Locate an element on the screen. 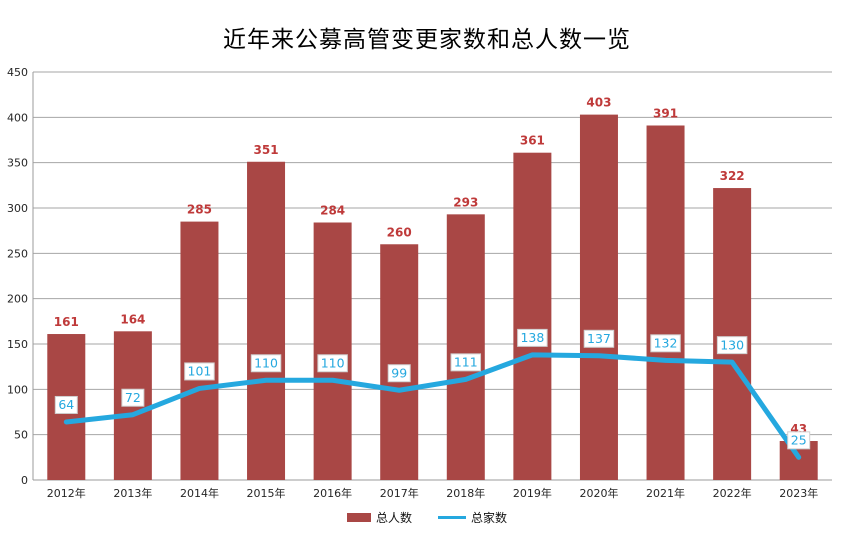  x-tick-label-2012年: 2012年 is located at coordinates (66, 493).